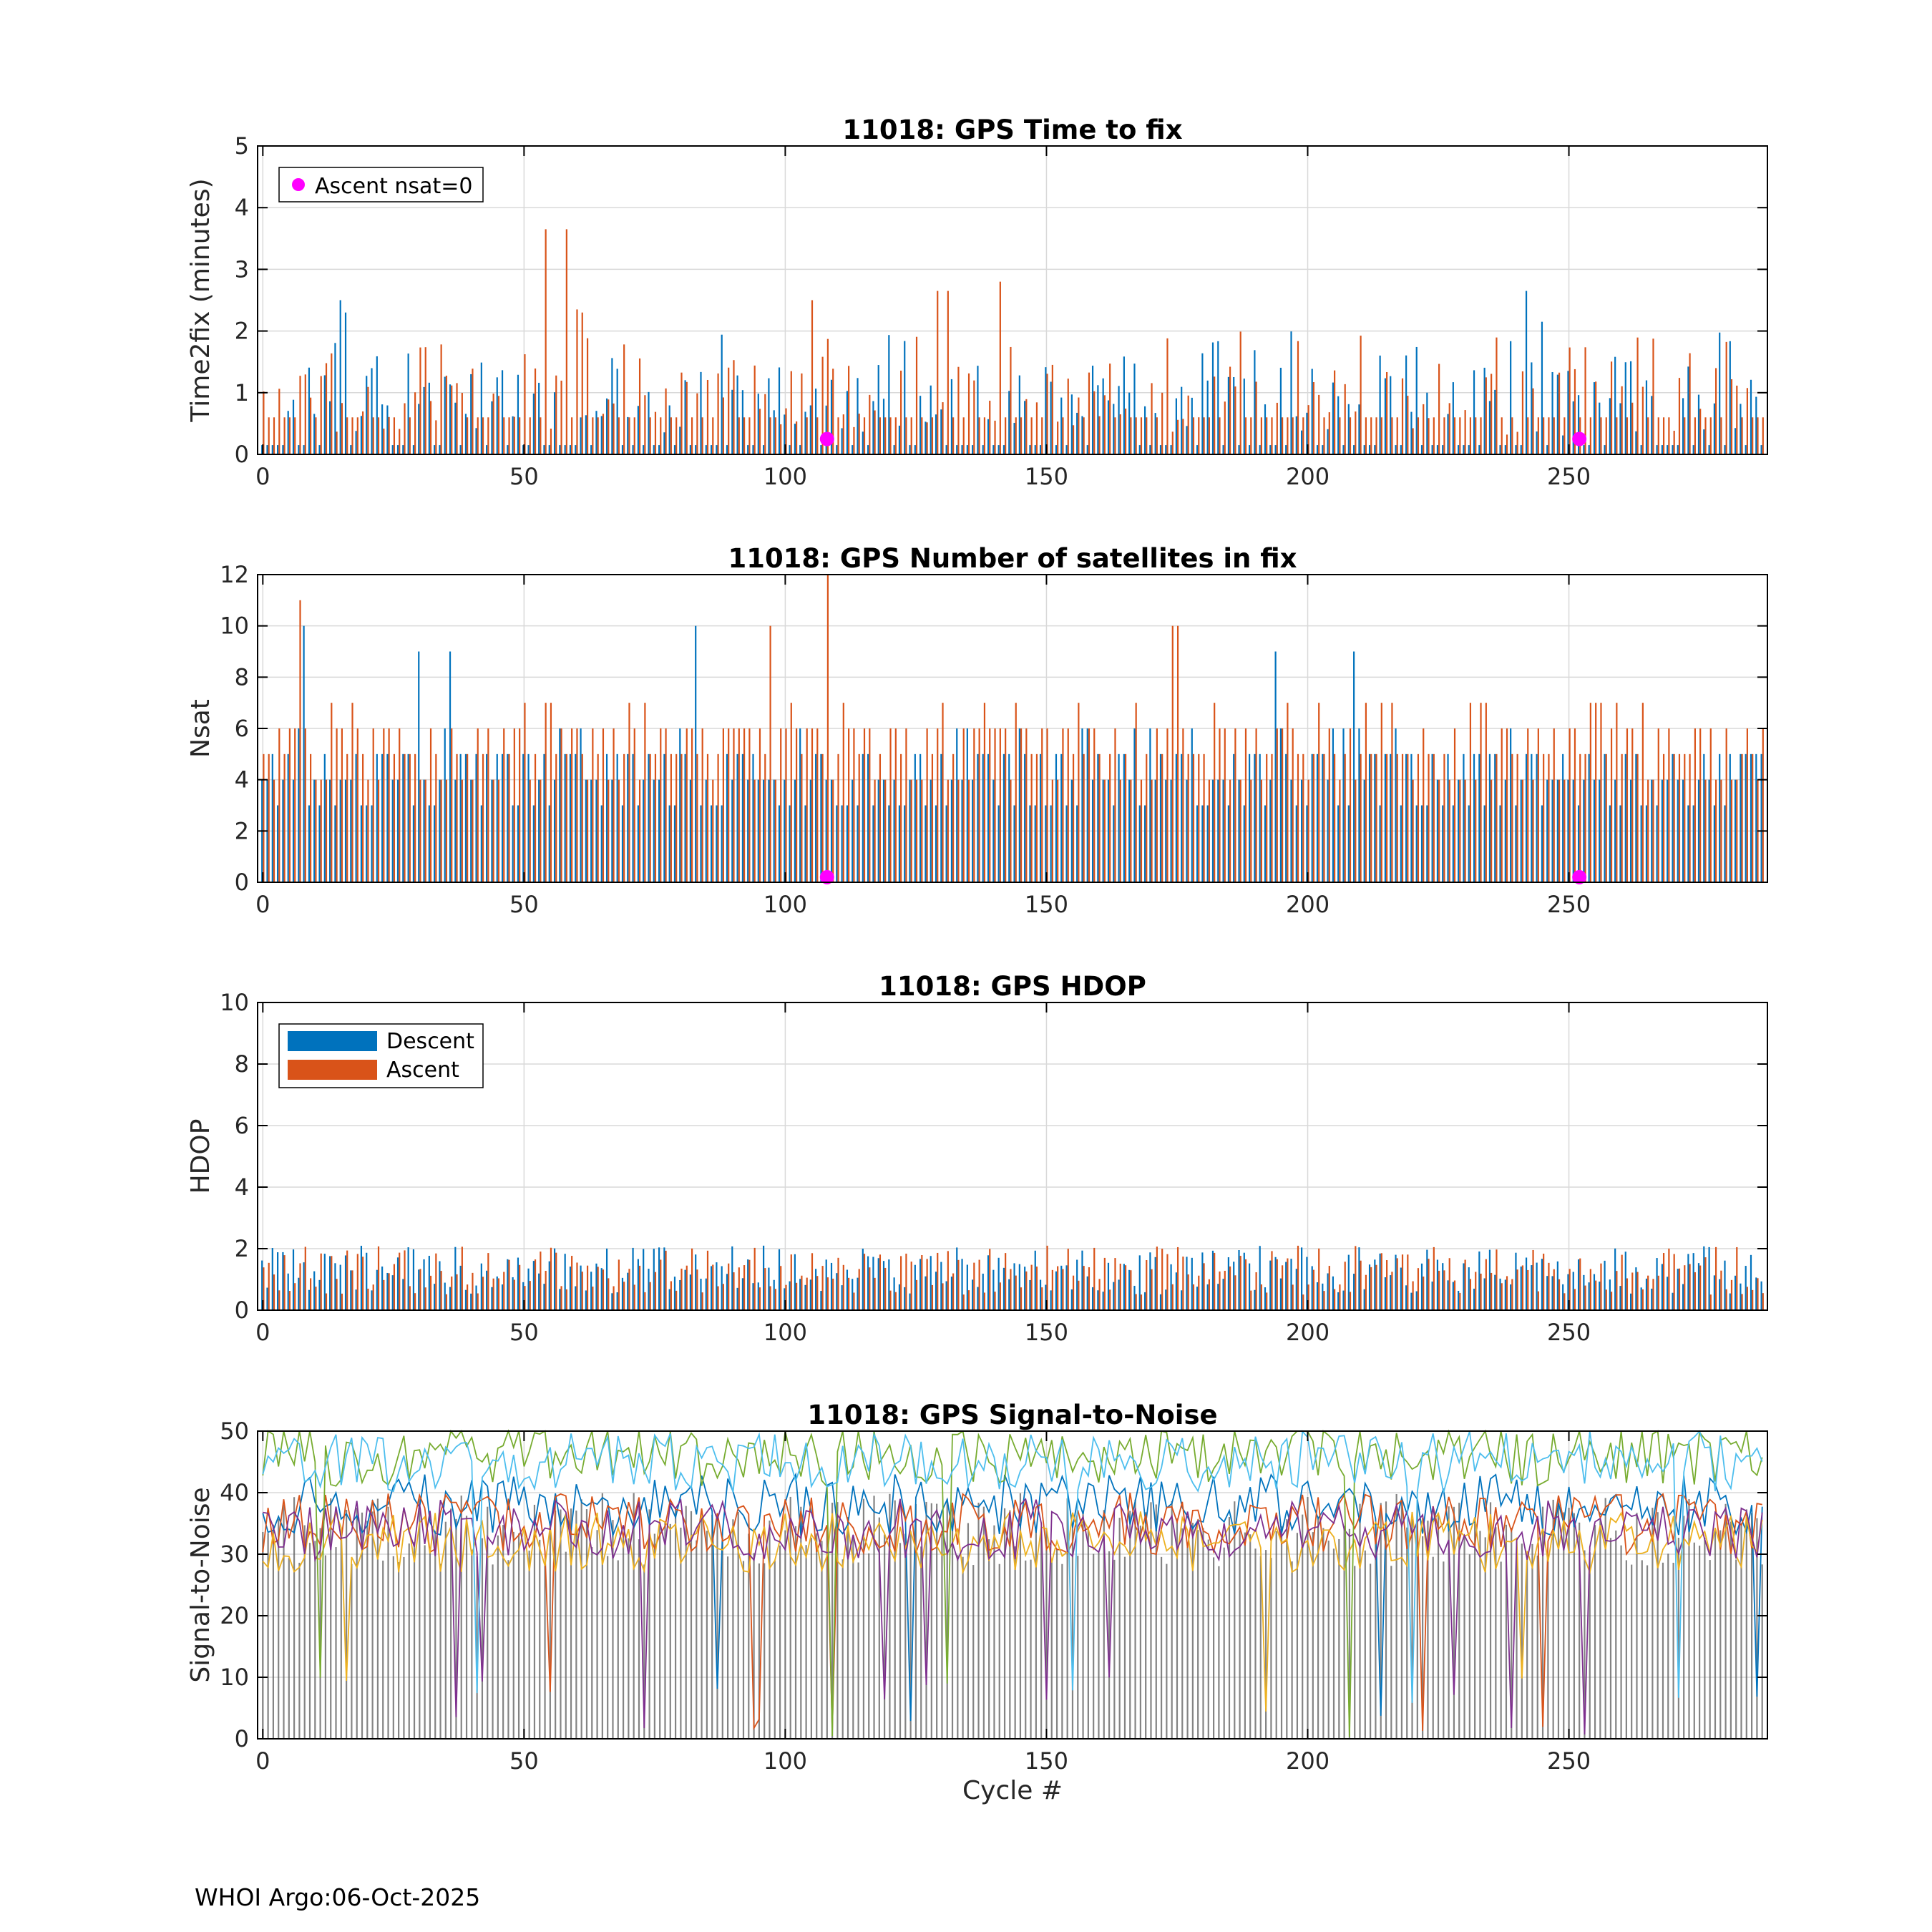 The image size is (1932, 1932). Describe the element at coordinates (242, 1125) in the screenshot. I see `y-tick-label: 6` at that location.